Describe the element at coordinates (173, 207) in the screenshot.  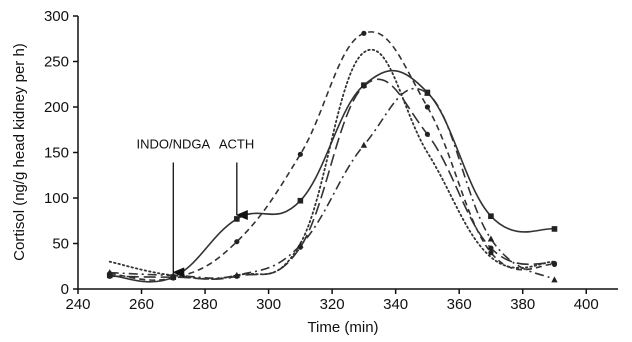
I see `annotation-1: INDO/NDGA` at that location.